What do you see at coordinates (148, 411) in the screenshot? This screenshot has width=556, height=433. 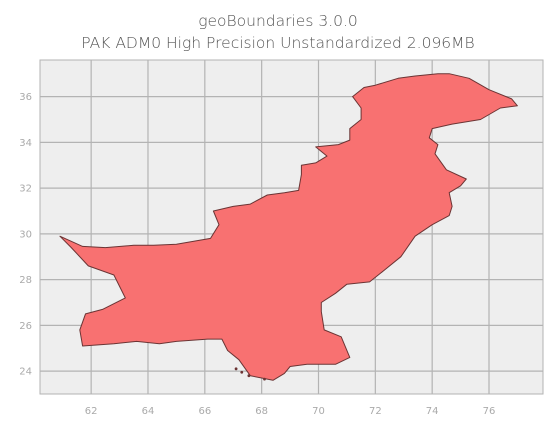 I see `x-tick-64: 64` at bounding box center [148, 411].